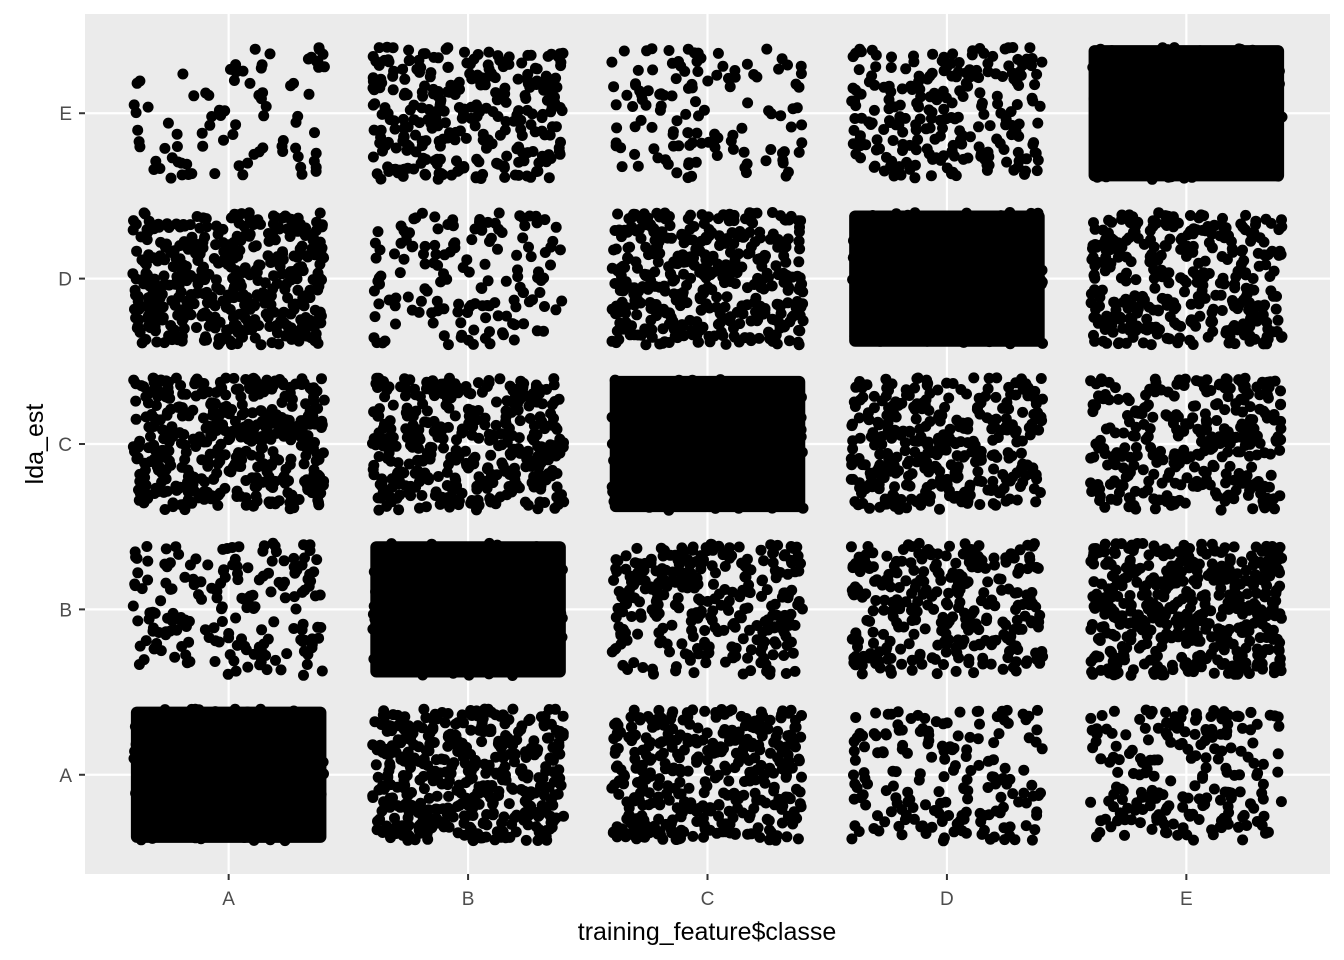 The image size is (1344, 960). Describe the element at coordinates (707, 445) in the screenshot. I see `cell-points-C-C` at that location.